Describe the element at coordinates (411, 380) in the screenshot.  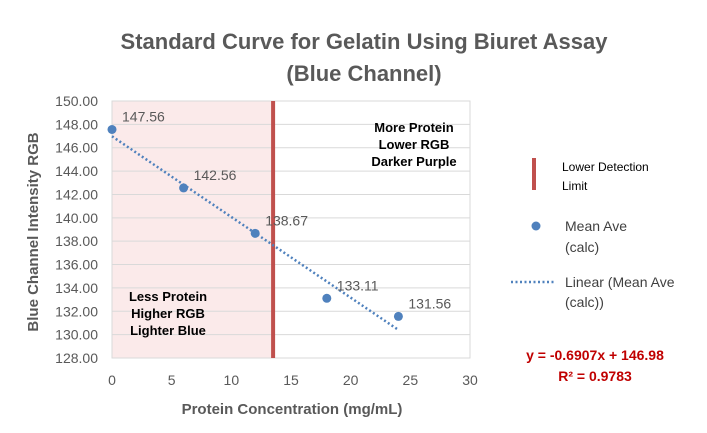
I see `x-tick-label: 25` at that location.